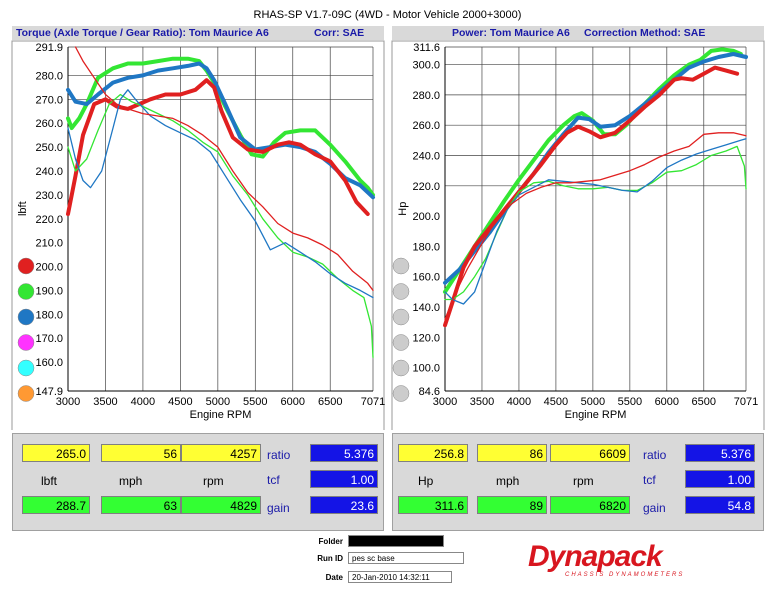 The width and height of the screenshot is (775, 598). I want to click on torque-panel-corr: Corr: SAE, so click(339, 33).